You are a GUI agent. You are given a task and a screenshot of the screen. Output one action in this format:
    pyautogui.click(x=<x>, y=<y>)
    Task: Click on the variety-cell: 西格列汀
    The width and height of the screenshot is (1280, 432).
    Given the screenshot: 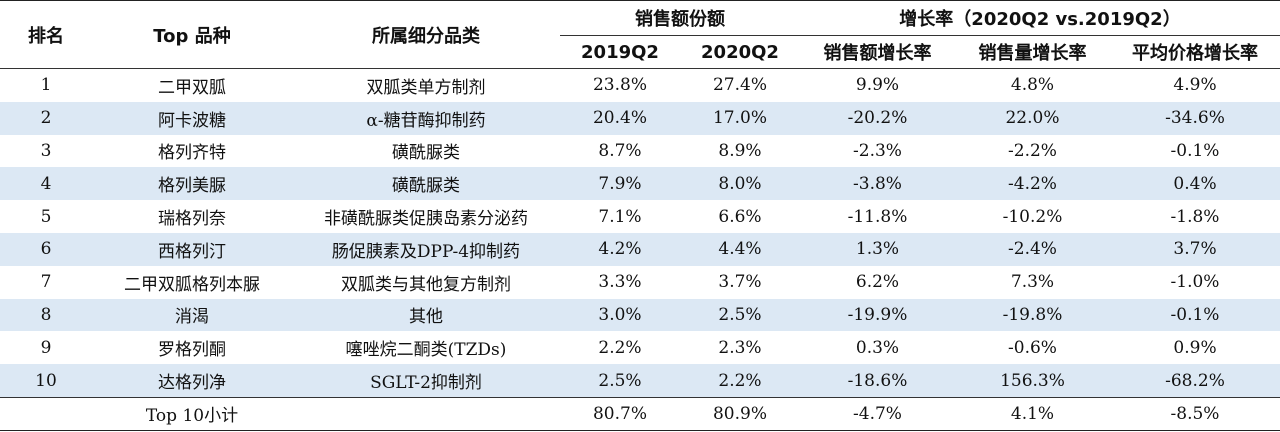 What is the action you would take?
    pyautogui.click(x=192, y=249)
    